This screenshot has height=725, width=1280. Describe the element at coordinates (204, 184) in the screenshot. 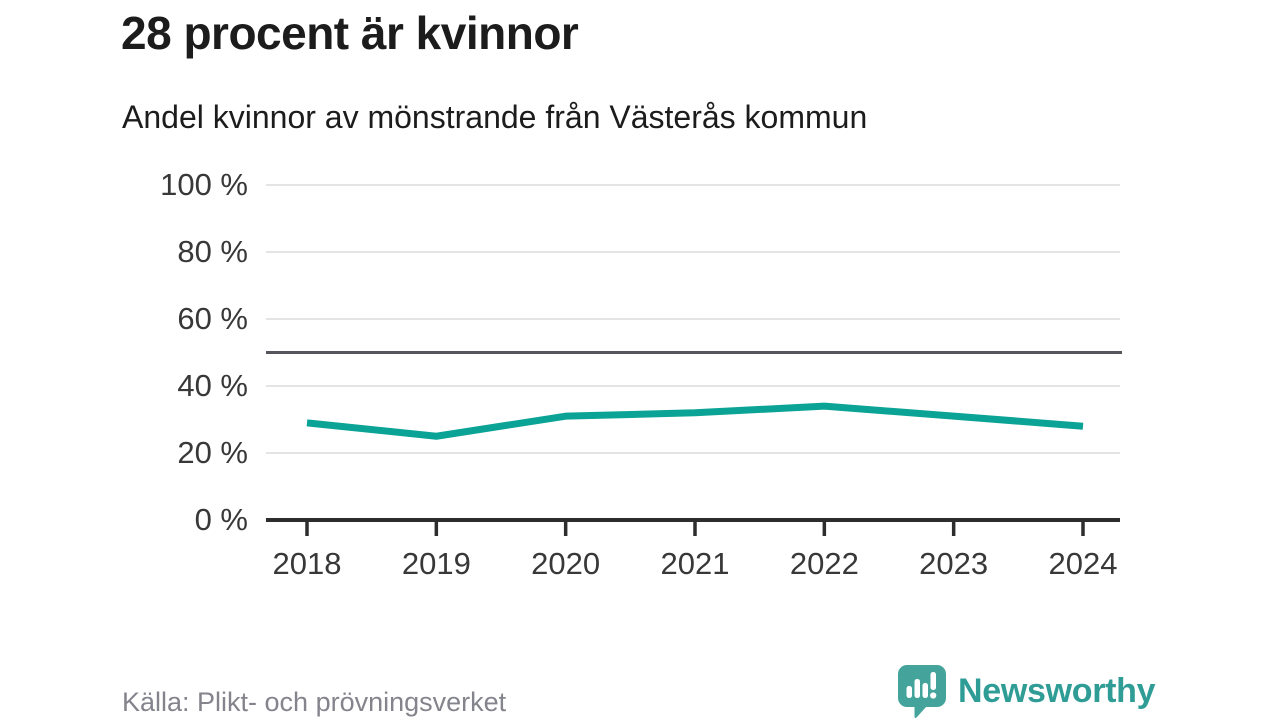

I see `y-axis-tick-label: 100 %` at that location.